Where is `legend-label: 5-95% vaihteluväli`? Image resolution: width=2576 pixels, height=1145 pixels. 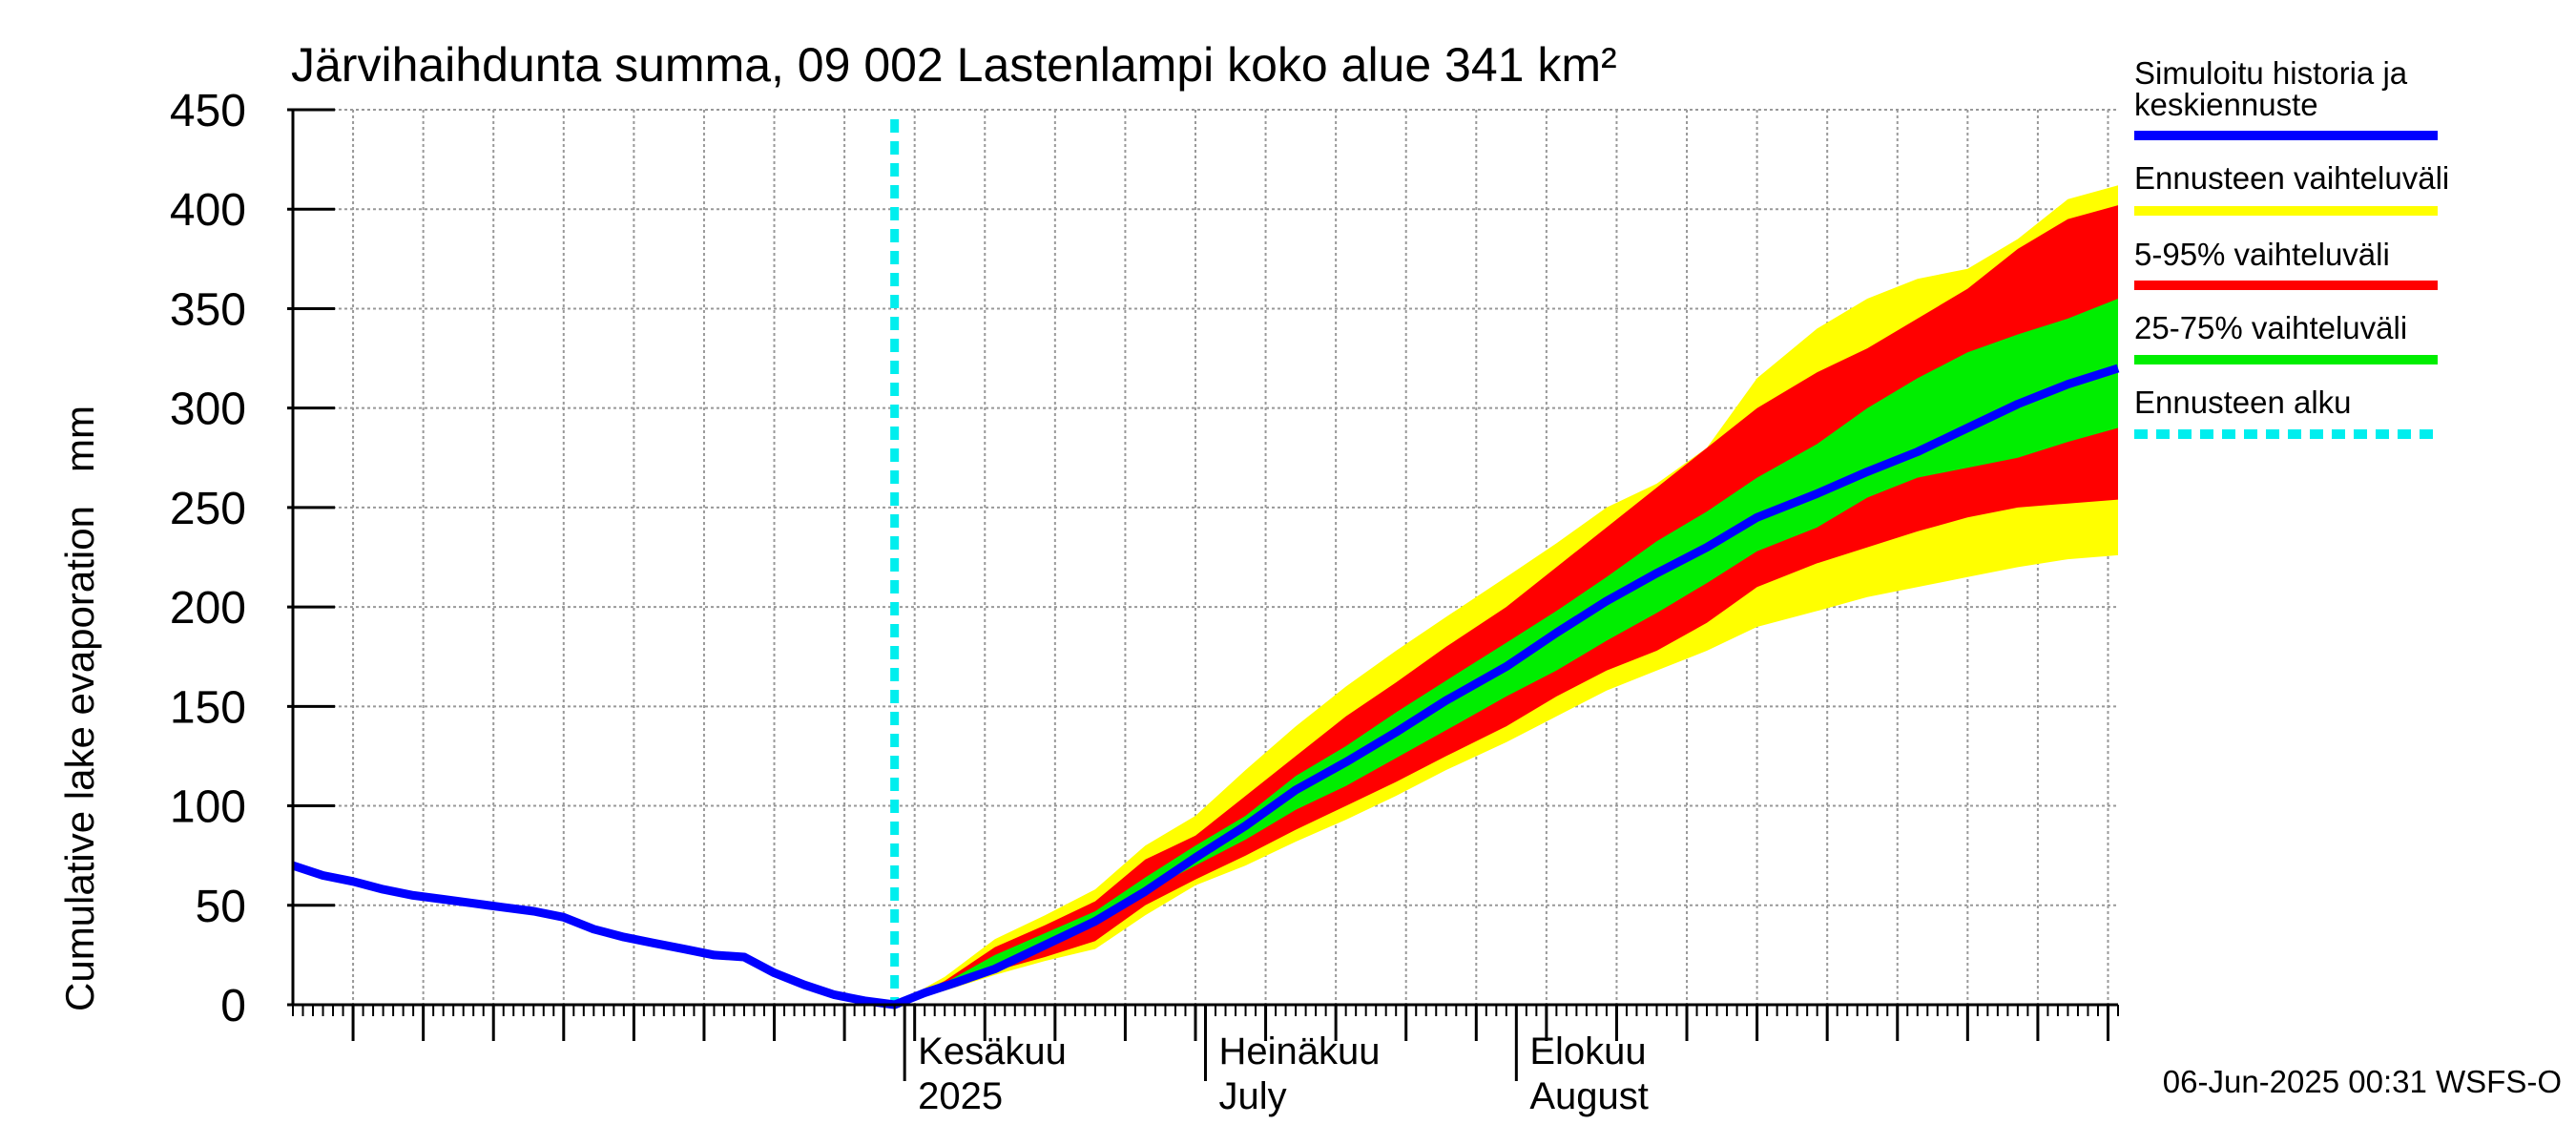 legend-label: 5-95% vaihteluväli is located at coordinates (2262, 255).